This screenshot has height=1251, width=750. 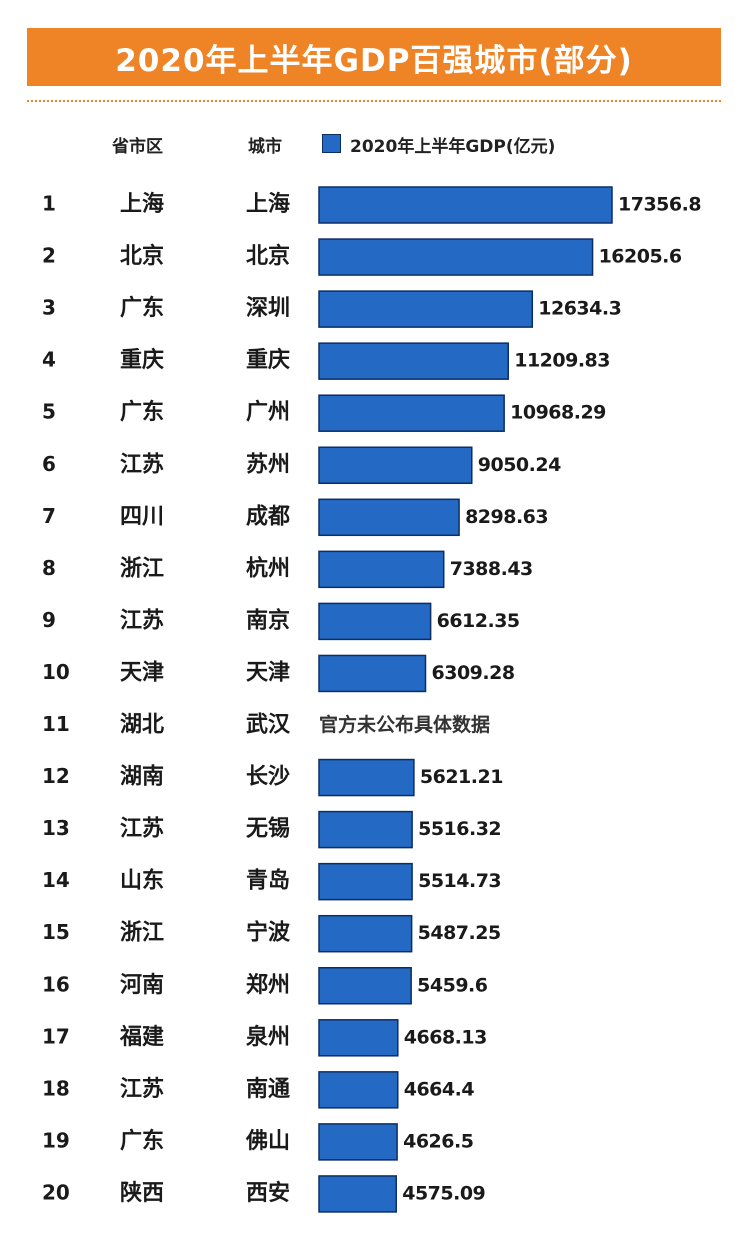 What do you see at coordinates (268, 985) in the screenshot?
I see `city-label: 郑州` at bounding box center [268, 985].